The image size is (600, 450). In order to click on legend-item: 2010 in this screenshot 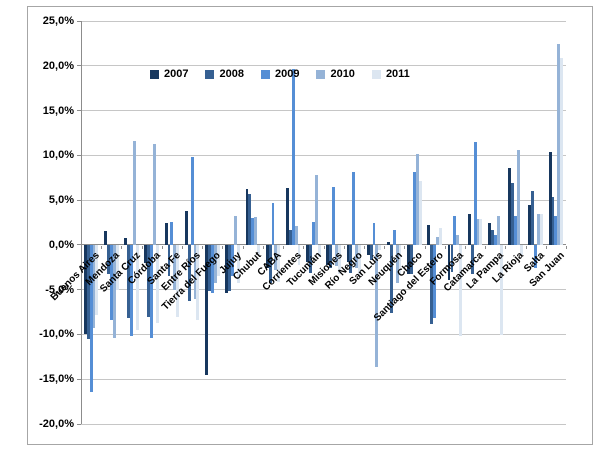, I will do `click(335, 74)`.